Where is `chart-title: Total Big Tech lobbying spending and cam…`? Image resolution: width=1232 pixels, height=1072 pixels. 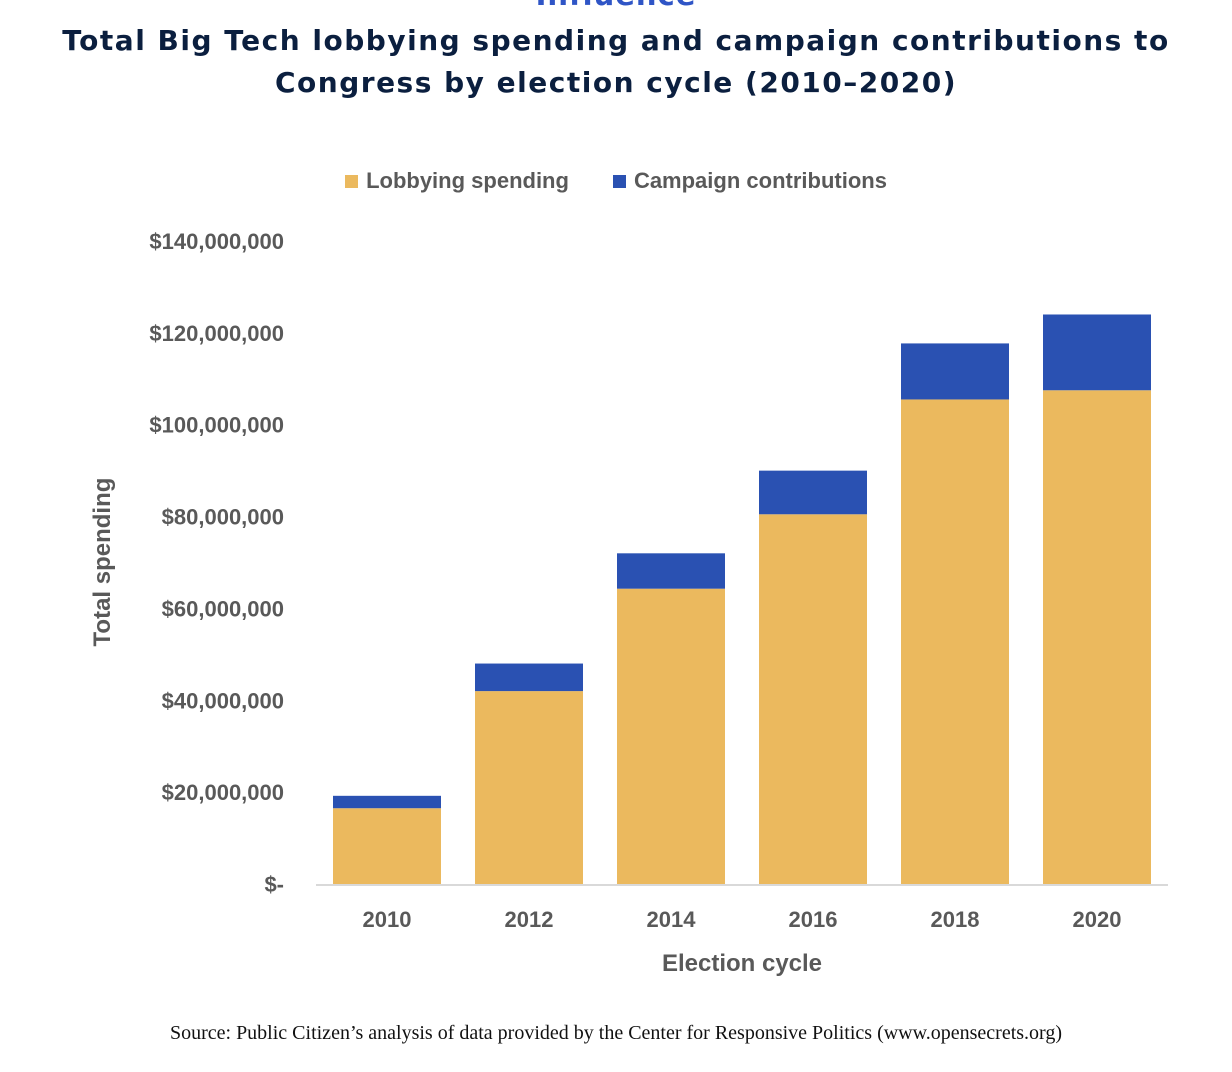
chart-title: Total Big Tech lobbying spending and cam… is located at coordinates (616, 62).